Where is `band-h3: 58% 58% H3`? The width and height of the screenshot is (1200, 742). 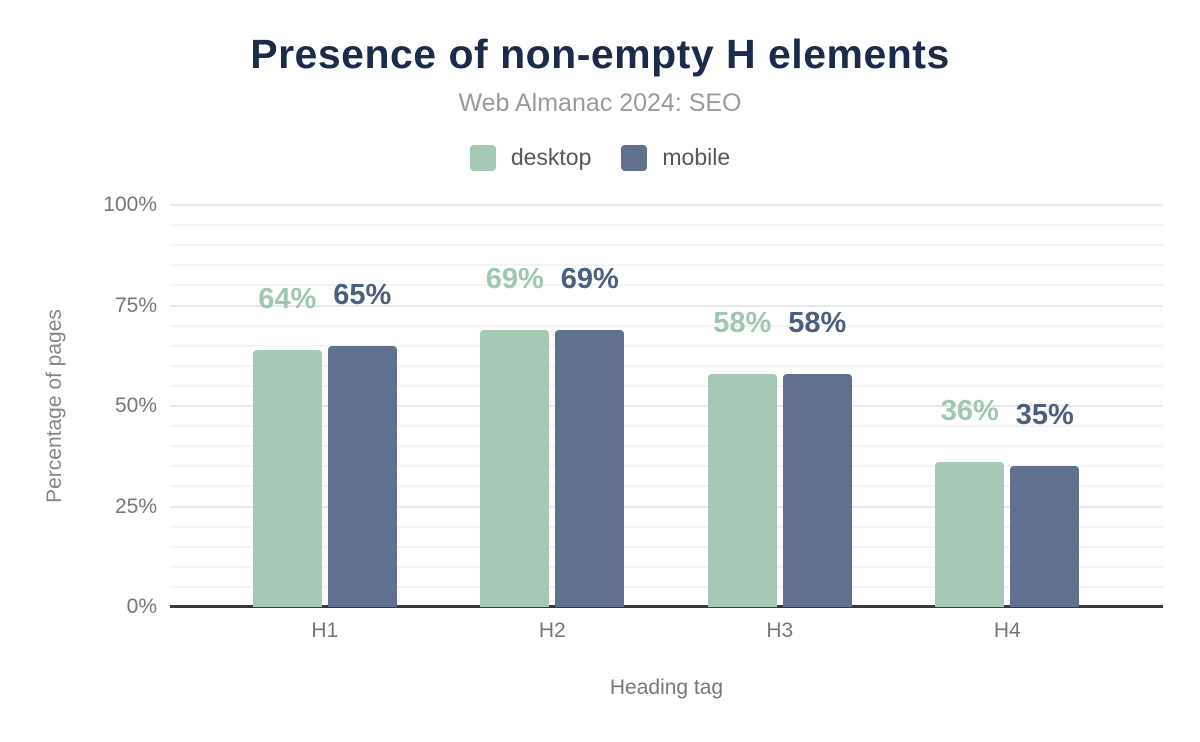 band-h3: 58% 58% H3 is located at coordinates (780, 423).